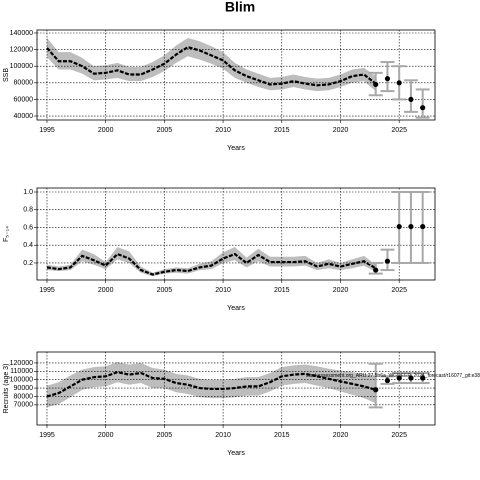 The width and height of the screenshot is (480, 480). I want to click on y-tick-label: 40000, so click(24, 116).